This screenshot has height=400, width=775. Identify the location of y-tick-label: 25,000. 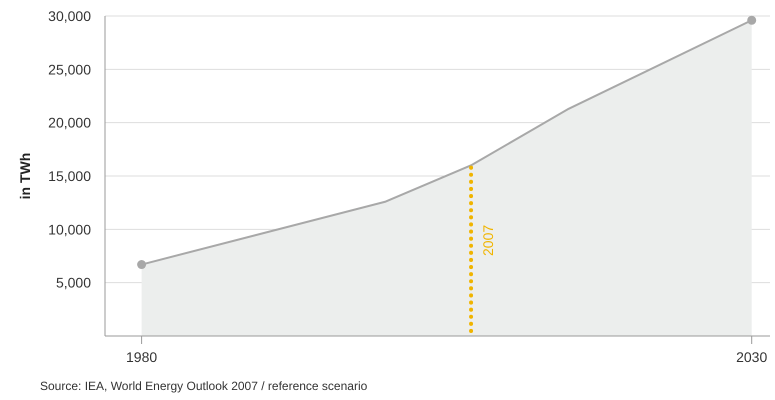
(70, 69).